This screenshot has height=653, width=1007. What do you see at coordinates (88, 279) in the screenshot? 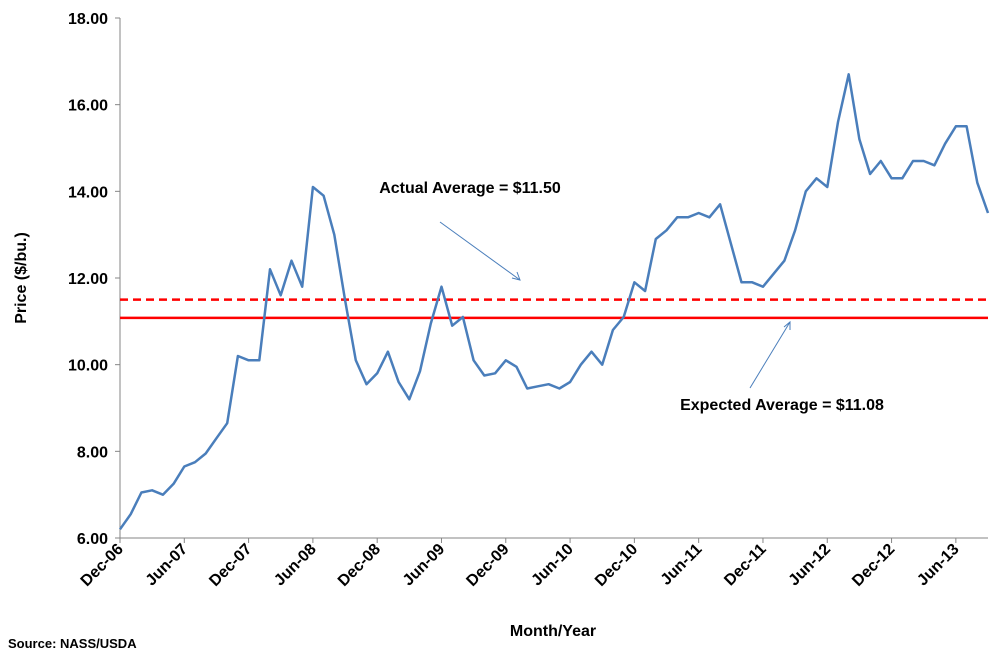
I see `y-tick-label: 12.00` at bounding box center [88, 279].